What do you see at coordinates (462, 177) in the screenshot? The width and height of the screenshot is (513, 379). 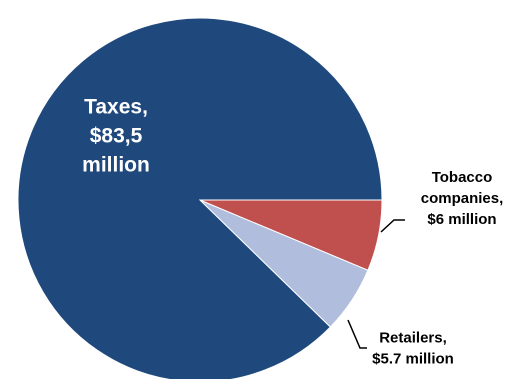 I see `data-label-line: Tobacco` at bounding box center [462, 177].